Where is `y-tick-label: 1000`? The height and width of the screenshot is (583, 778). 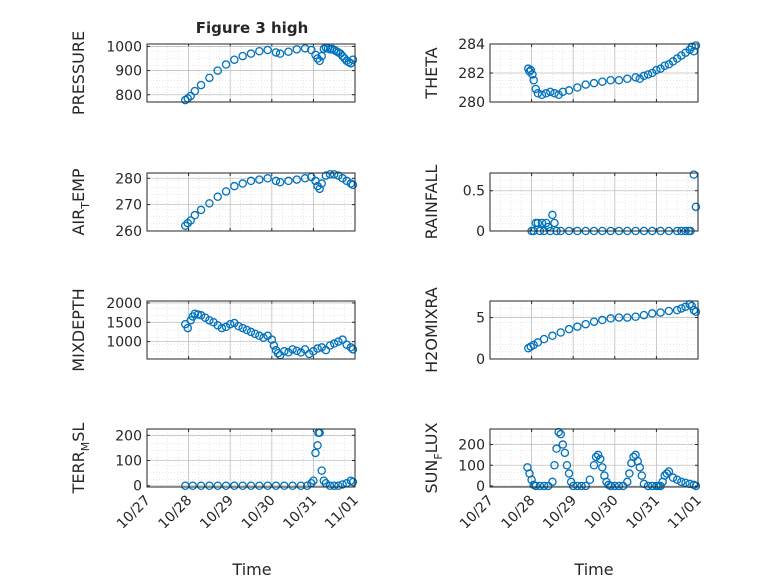 y-tick-label: 1000 is located at coordinates (124, 47).